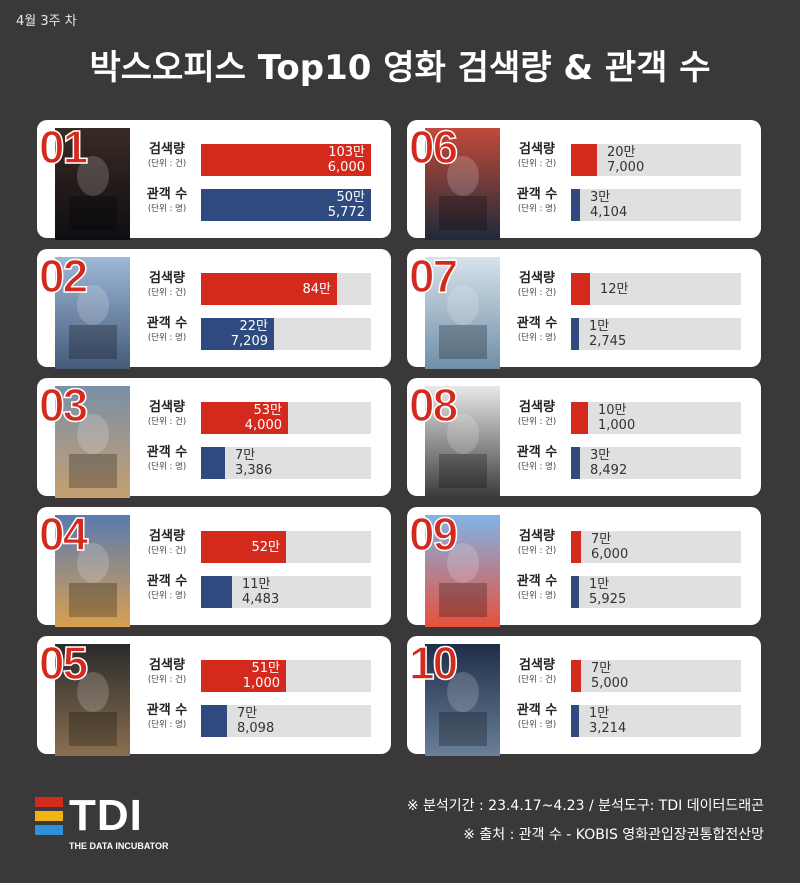 The image size is (800, 883). I want to click on search-volume-row: 검색량 (단위 : 건) 51만 1,000, so click(254, 675).